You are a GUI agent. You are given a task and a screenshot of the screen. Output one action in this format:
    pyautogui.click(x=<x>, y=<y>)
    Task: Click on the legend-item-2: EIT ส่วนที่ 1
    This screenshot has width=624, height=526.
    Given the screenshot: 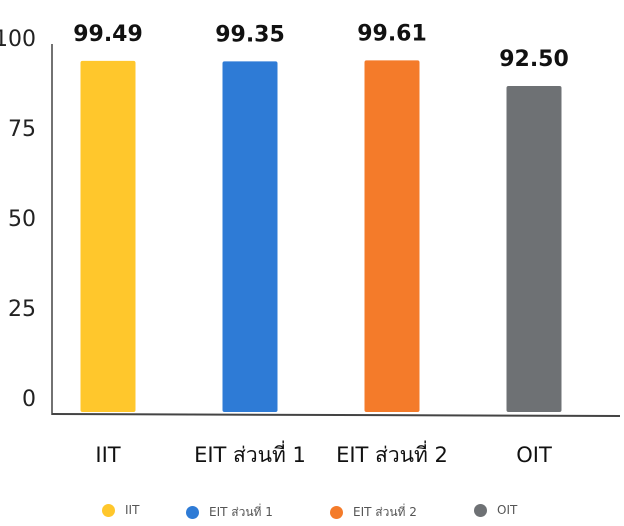 What is the action you would take?
    pyautogui.click(x=229, y=512)
    